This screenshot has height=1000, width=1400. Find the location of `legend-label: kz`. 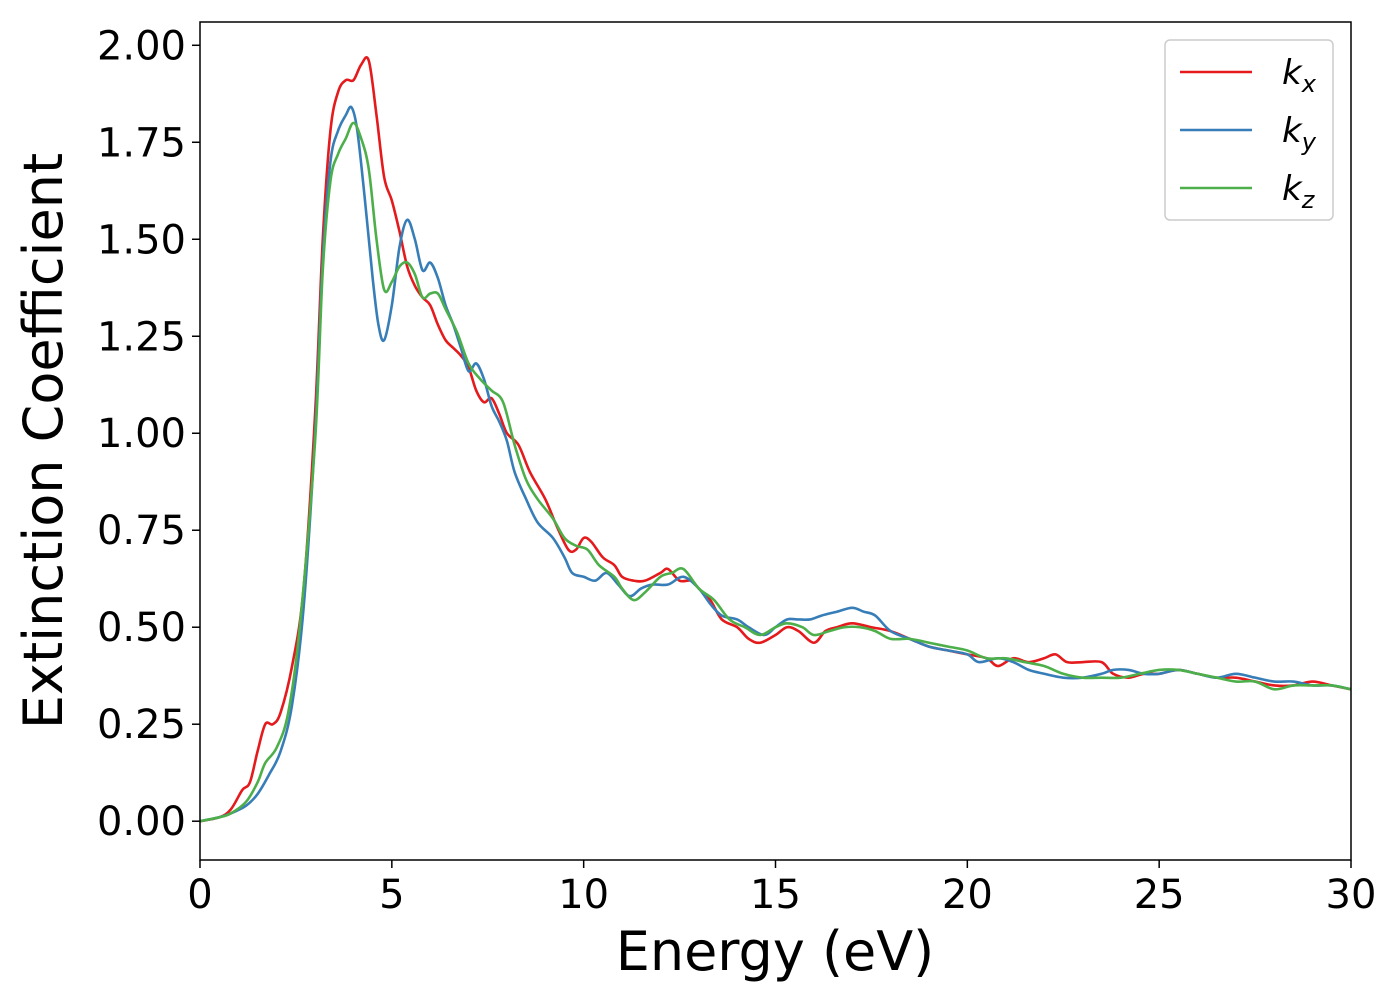

legend-label: kz is located at coordinates (1299, 191).